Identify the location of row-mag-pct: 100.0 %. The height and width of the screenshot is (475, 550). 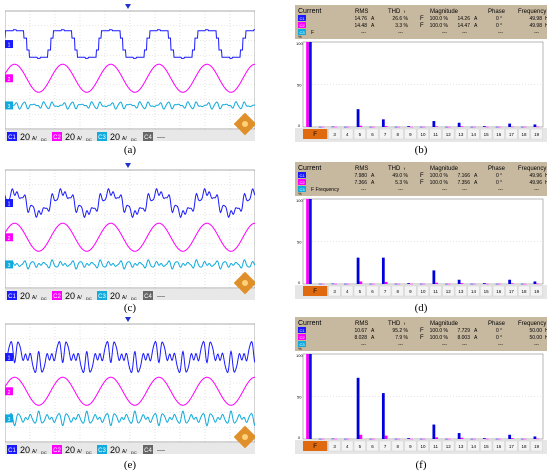
(439, 19).